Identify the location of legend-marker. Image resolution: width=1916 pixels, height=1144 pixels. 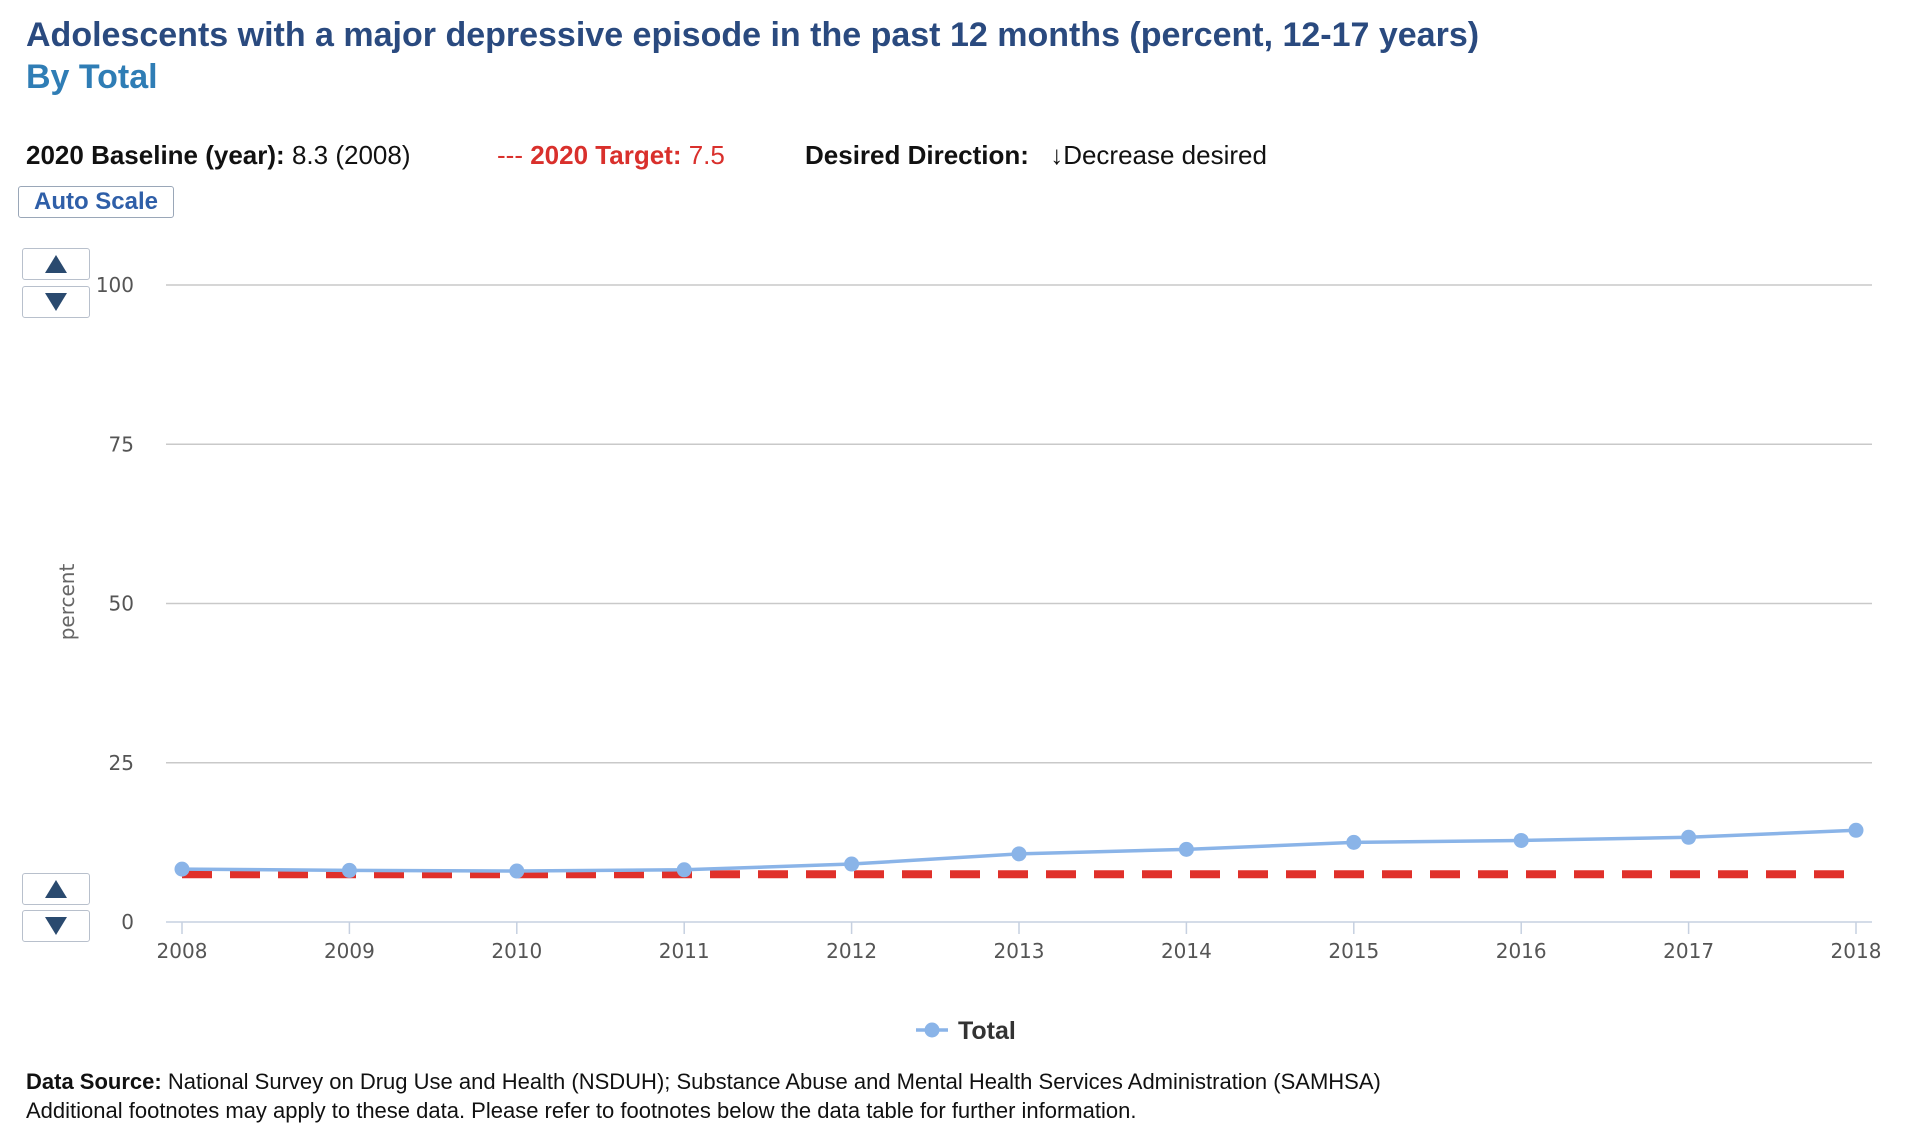
(932, 1030).